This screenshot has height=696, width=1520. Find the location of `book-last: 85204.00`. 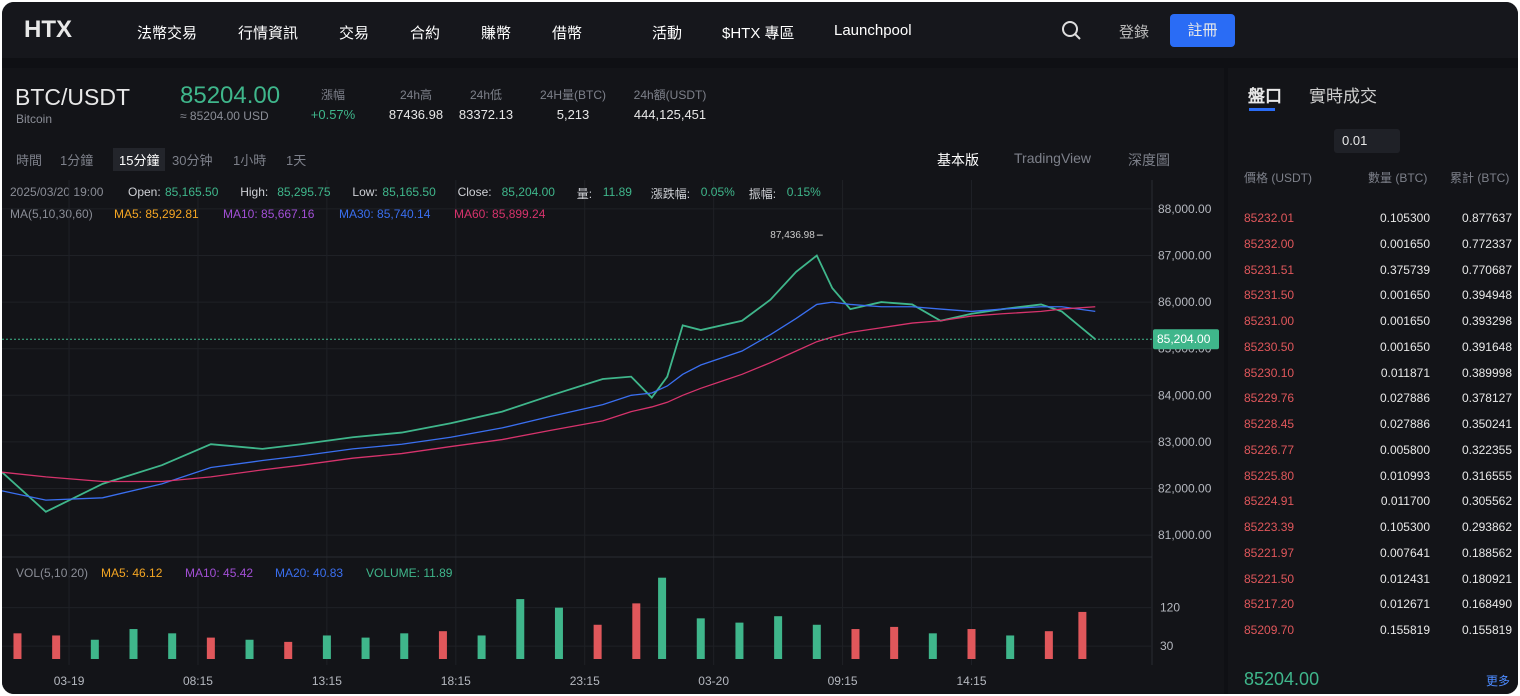

book-last: 85204.00 is located at coordinates (1282, 679).